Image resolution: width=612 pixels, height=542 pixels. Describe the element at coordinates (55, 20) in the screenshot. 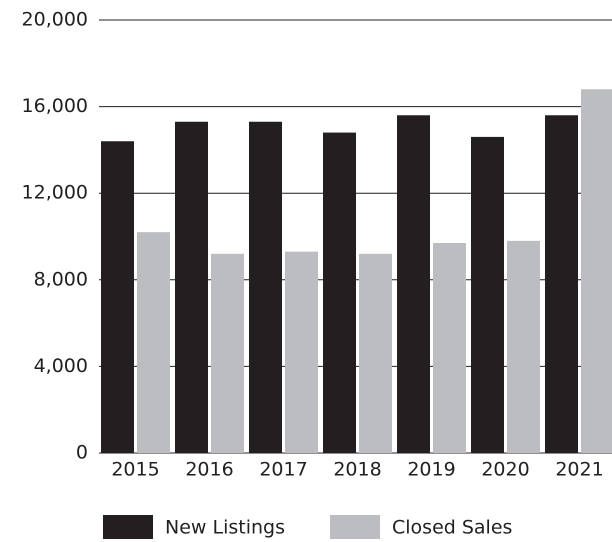

I see `y-tick-label: 20,000` at that location.